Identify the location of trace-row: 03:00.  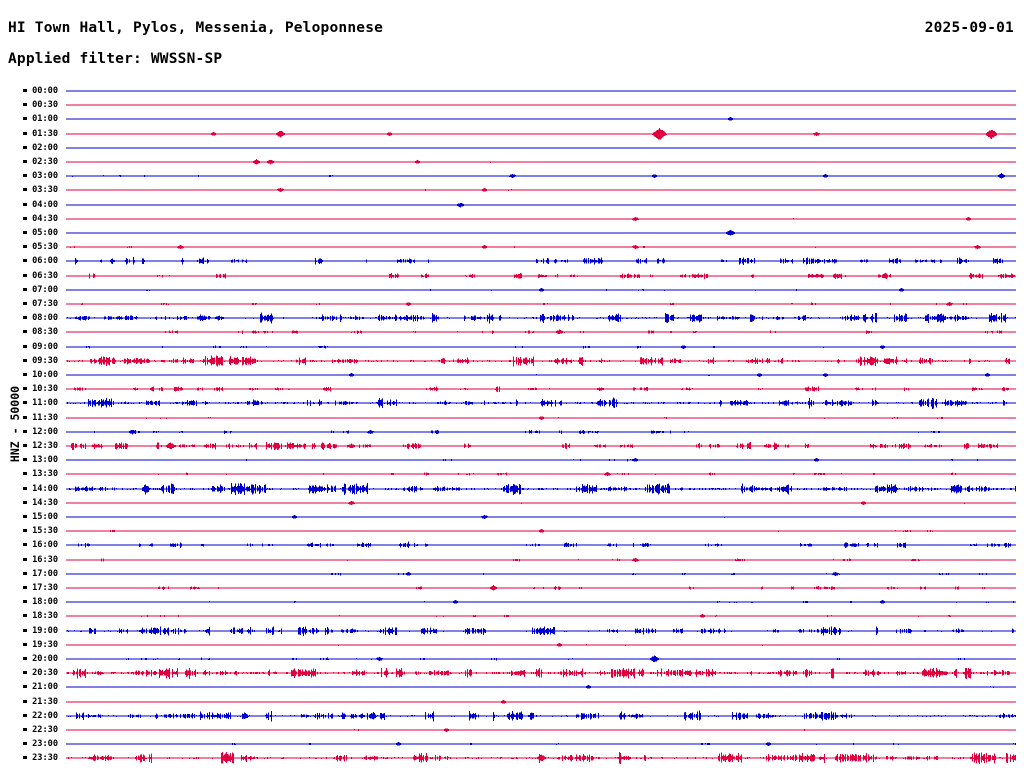
(512, 176).